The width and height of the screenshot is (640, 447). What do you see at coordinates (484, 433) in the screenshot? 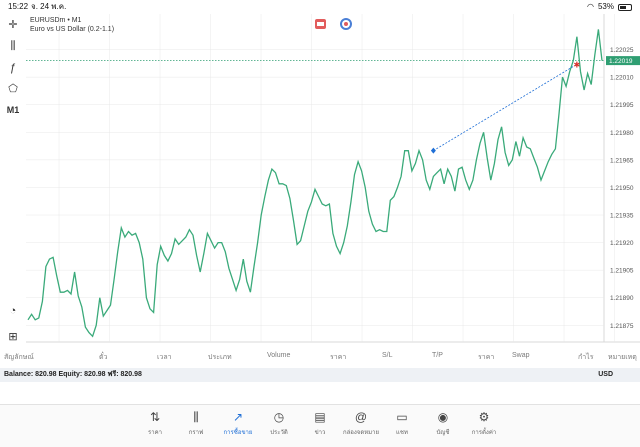
I see `tab-label: การตั้งค่า` at bounding box center [484, 433].